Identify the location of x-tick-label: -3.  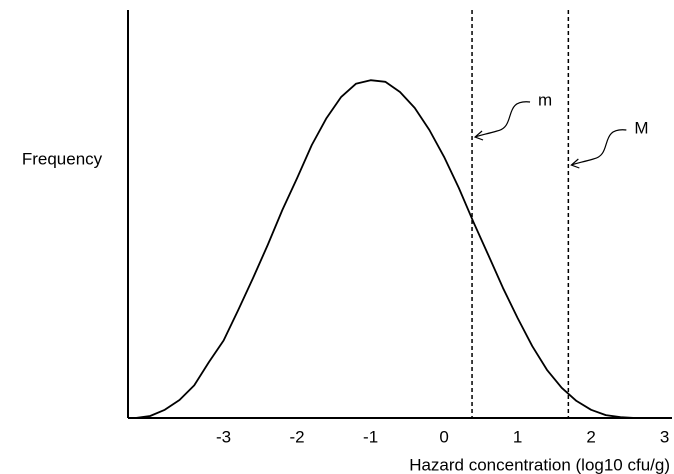
(223, 436).